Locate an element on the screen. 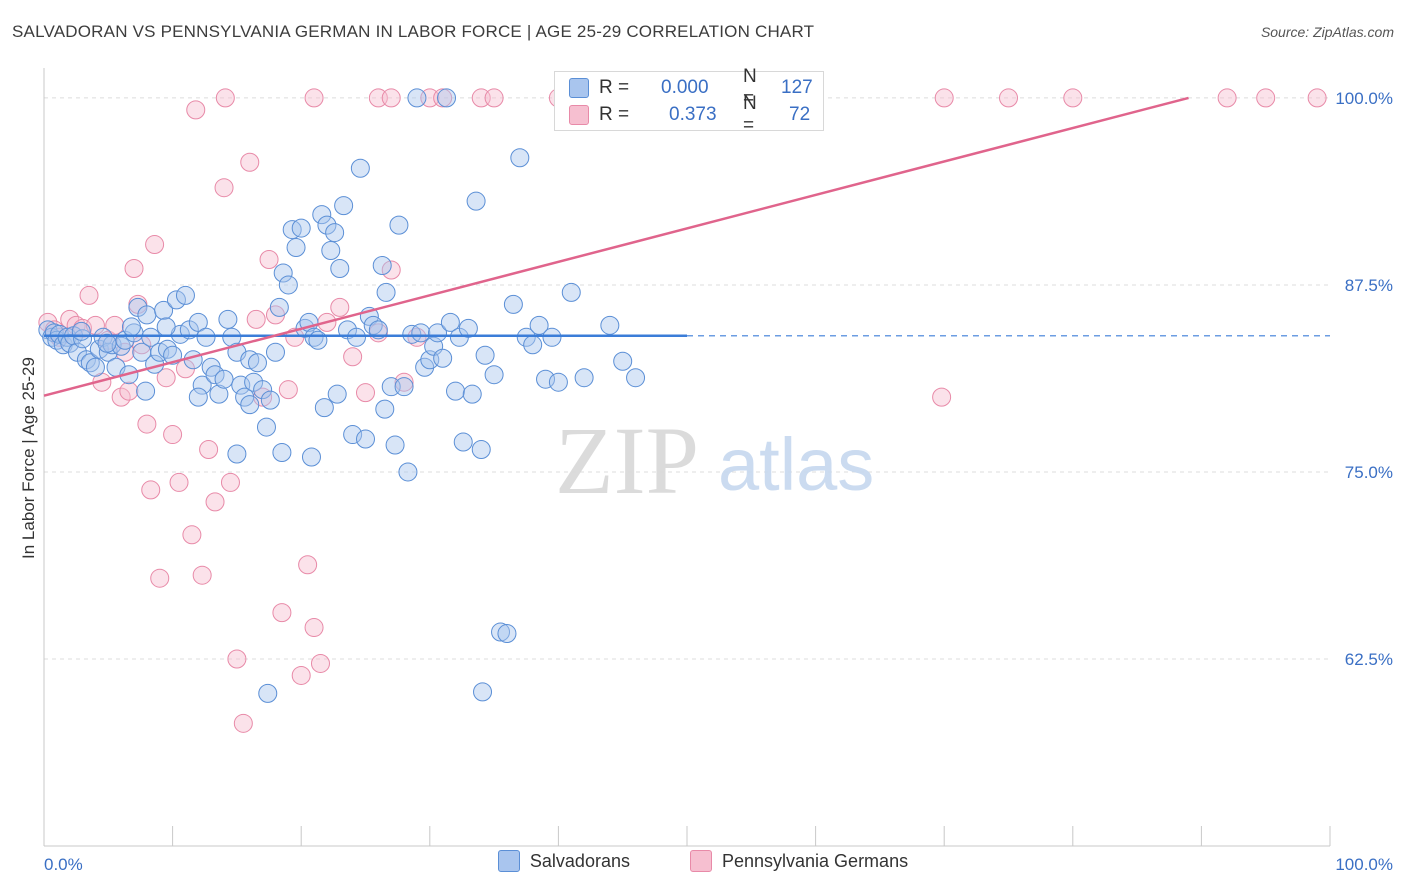 This screenshot has height=892, width=1406. legend-item-salvadorans: Salvadorans is located at coordinates (563, 861).